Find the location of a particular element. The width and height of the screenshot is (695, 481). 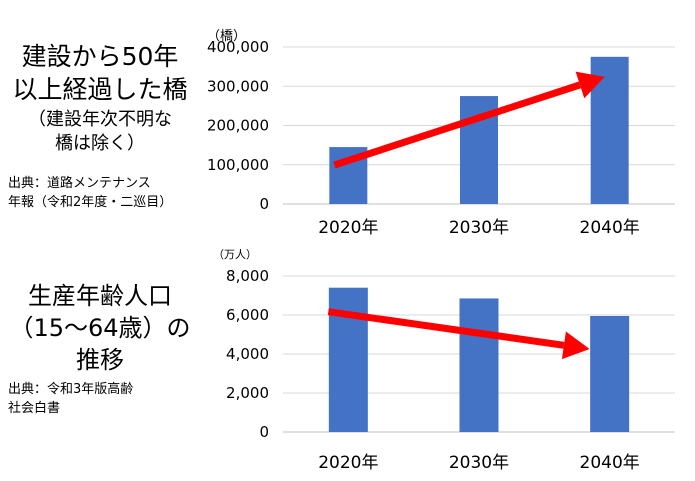

title-line: 建設から50年 is located at coordinates (100, 56).